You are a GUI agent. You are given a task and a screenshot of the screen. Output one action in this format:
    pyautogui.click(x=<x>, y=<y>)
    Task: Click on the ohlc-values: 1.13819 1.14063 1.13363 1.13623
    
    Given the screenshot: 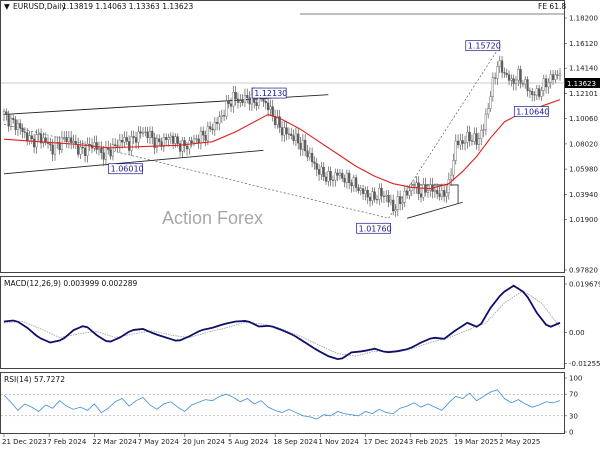 What is the action you would take?
    pyautogui.click(x=127, y=6)
    